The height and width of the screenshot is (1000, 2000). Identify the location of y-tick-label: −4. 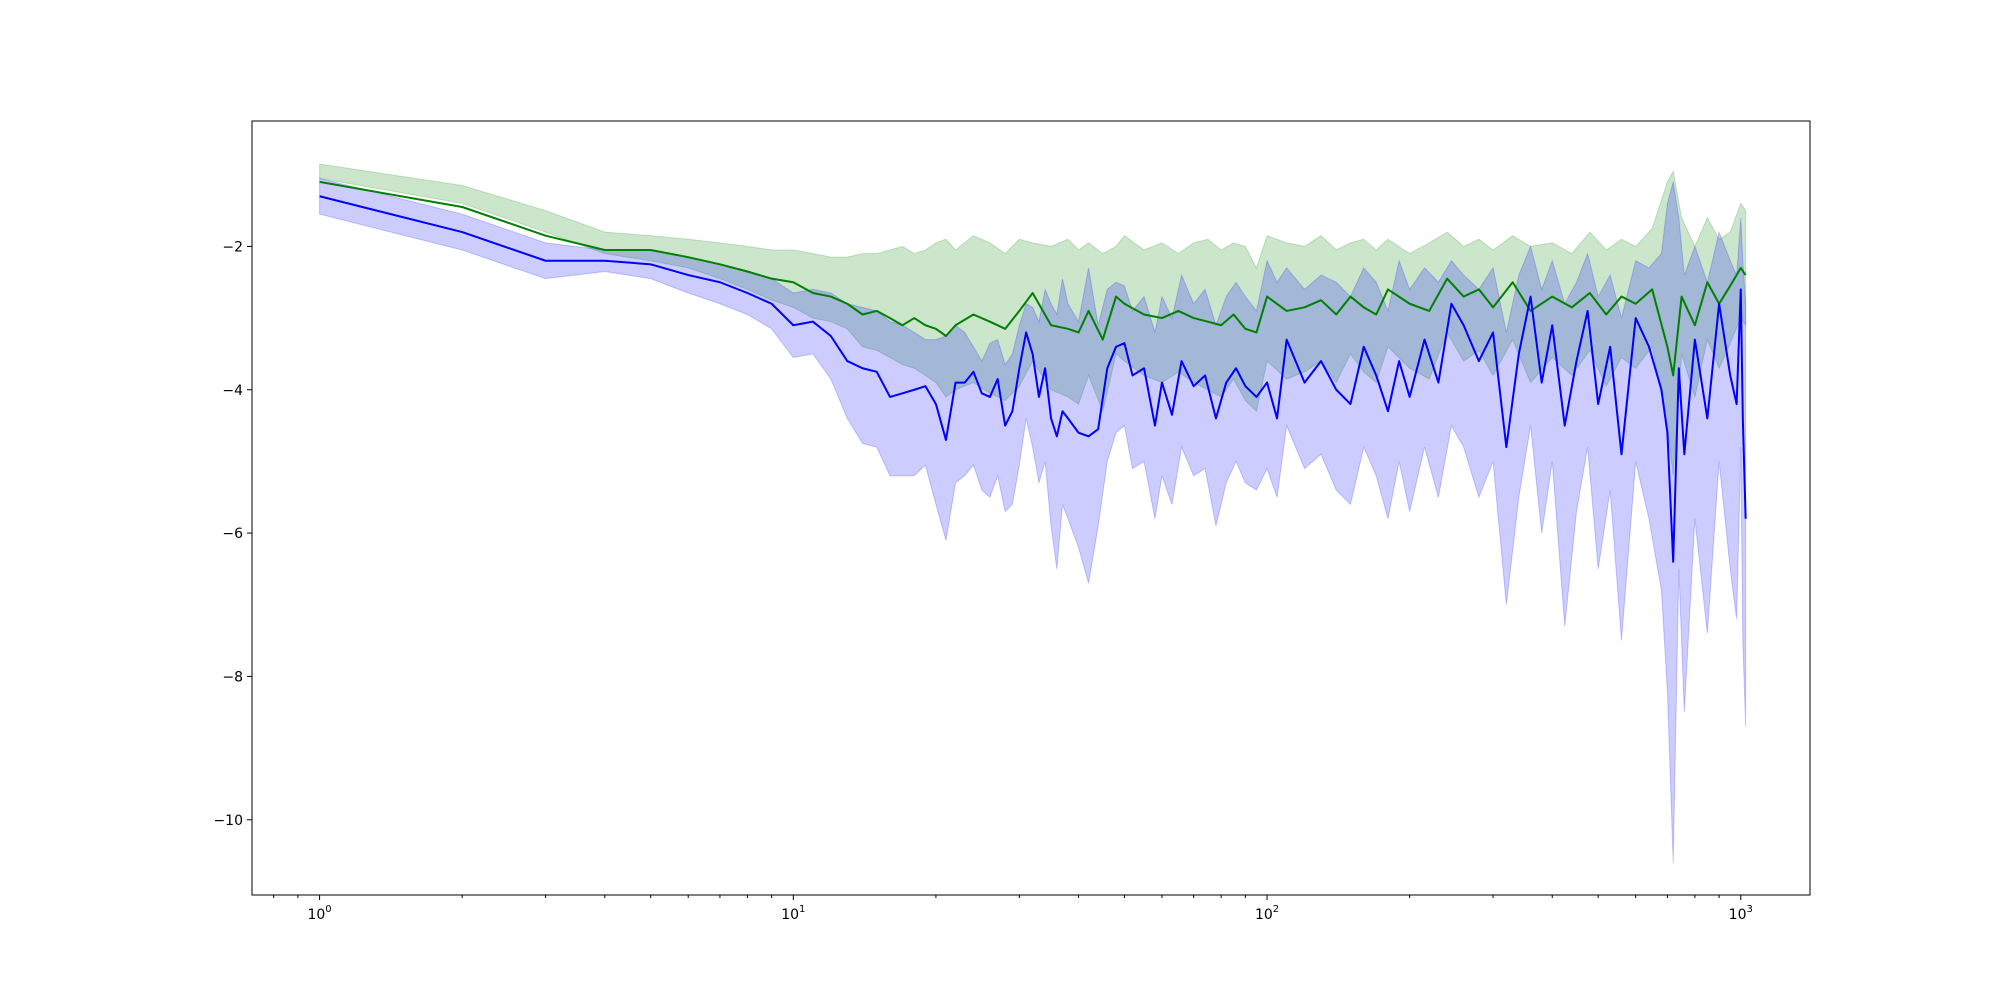
(232, 391).